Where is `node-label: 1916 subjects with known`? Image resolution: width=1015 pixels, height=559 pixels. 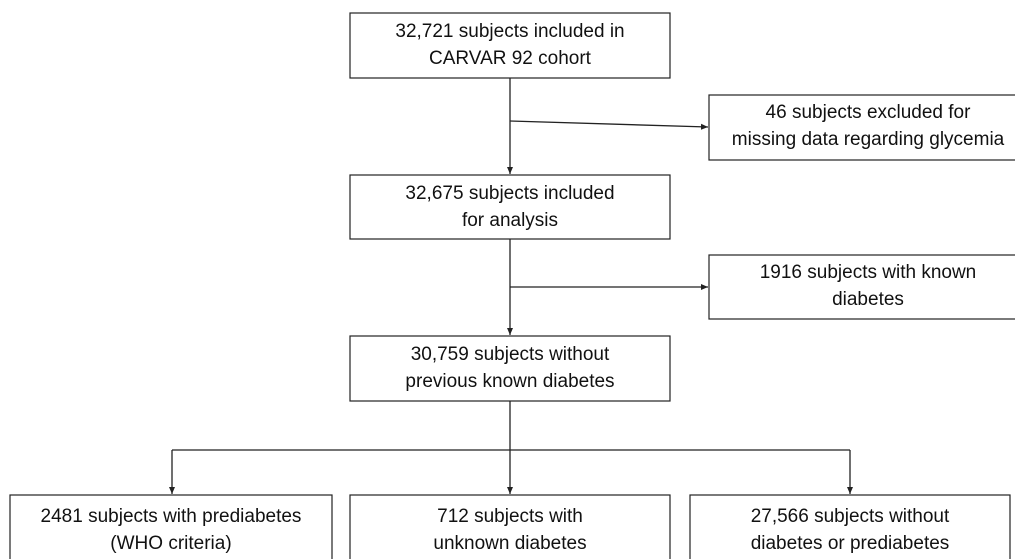 node-label: 1916 subjects with known is located at coordinates (868, 272).